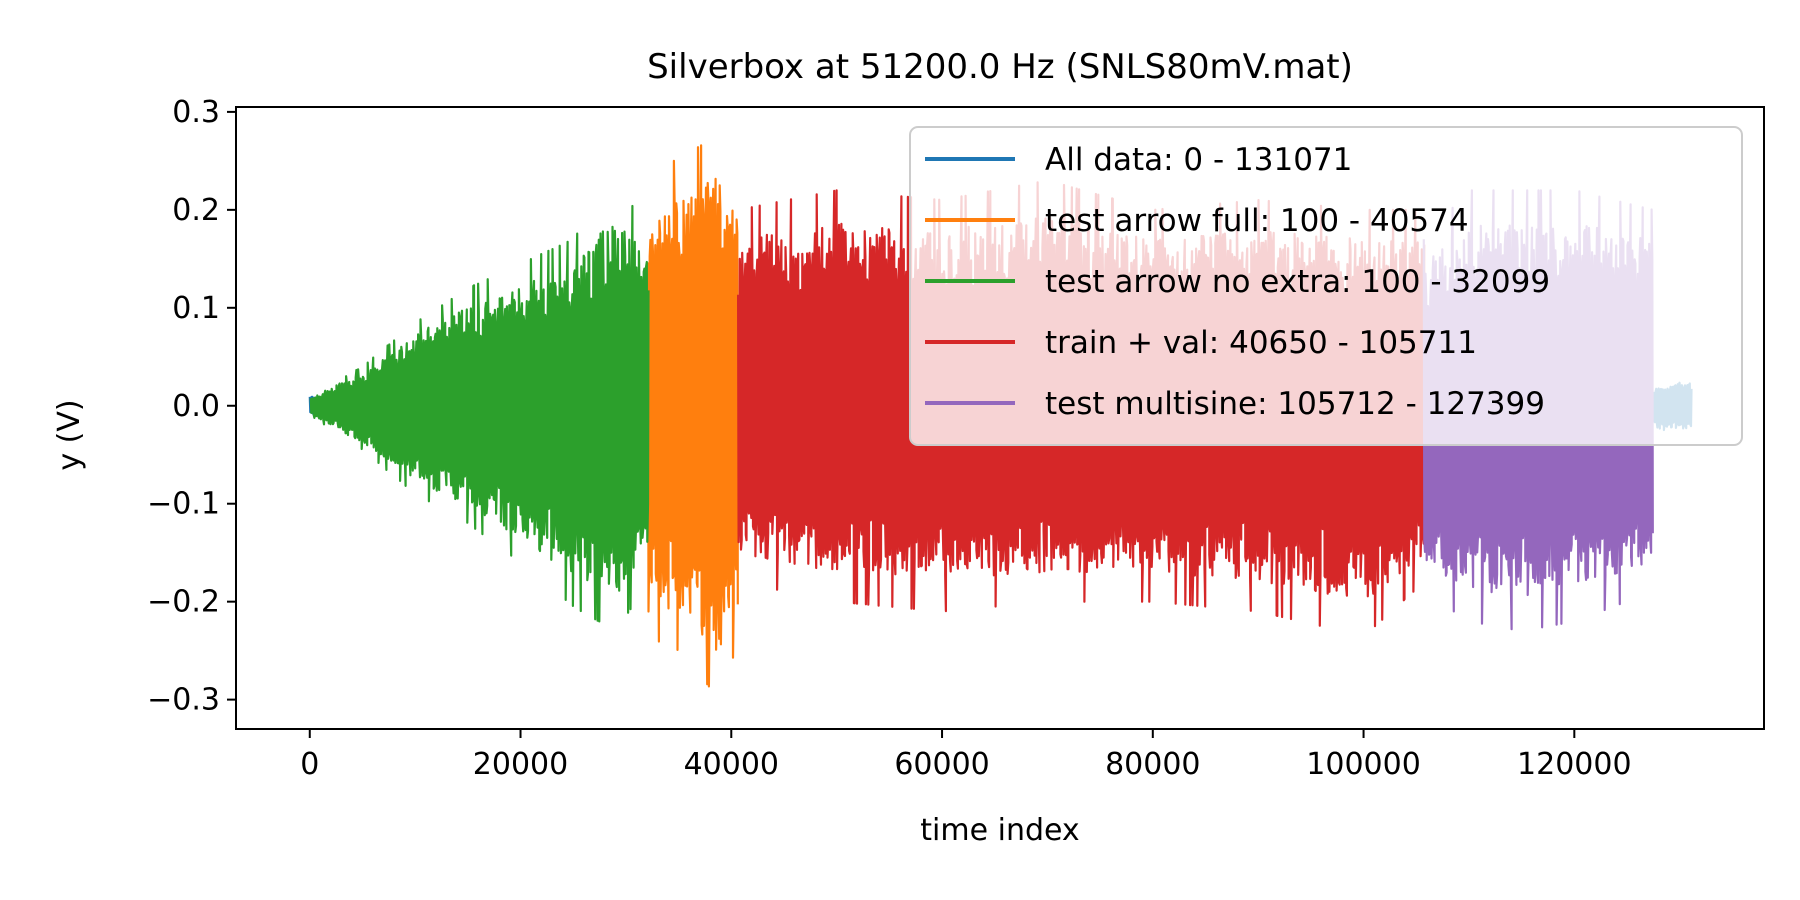 Image resolution: width=1800 pixels, height=900 pixels. What do you see at coordinates (1257, 221) in the screenshot?
I see `legend-label: test arrow full: 100 - 40574` at bounding box center [1257, 221].